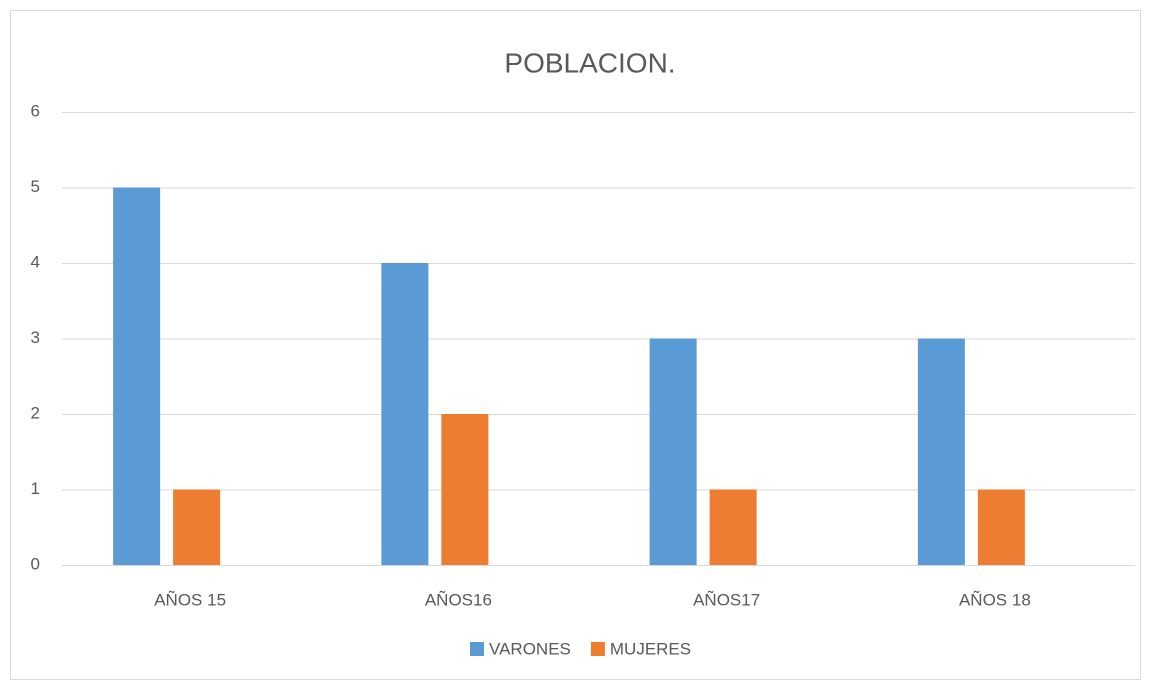  What do you see at coordinates (726, 599) in the screenshot?
I see `x-tick-label: AÑOS17` at bounding box center [726, 599].